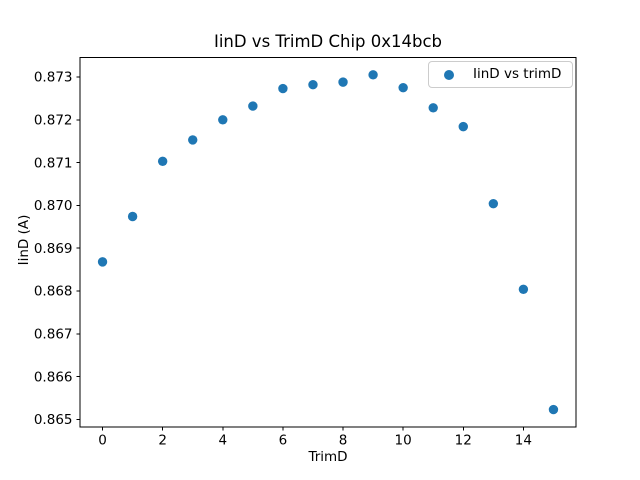 This screenshot has width=640, height=480. What do you see at coordinates (53, 420) in the screenshot?
I see `y-tick-label: 0.865` at bounding box center [53, 420].